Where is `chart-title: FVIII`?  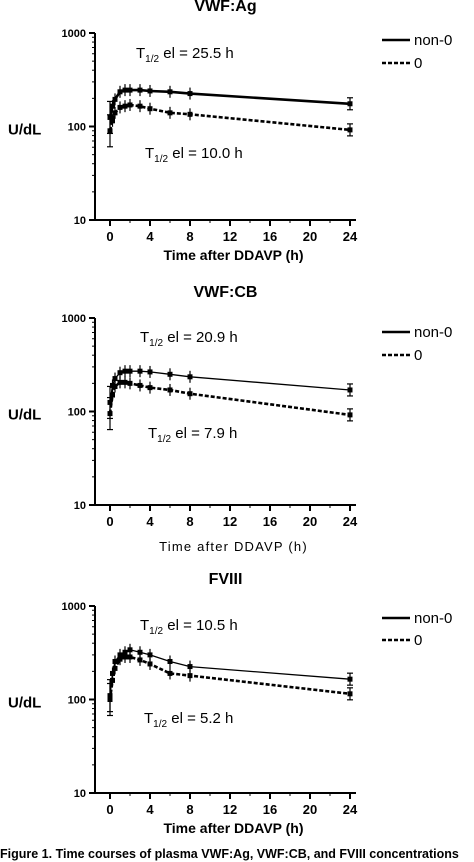
chart-title: FVIII is located at coordinates (226, 579).